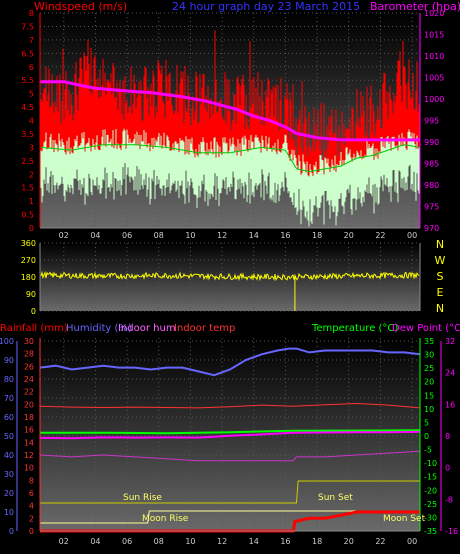 This screenshot has width=460, height=554. What do you see at coordinates (254, 541) in the screenshot?
I see `temp-x-tick-label: 14` at bounding box center [254, 541].